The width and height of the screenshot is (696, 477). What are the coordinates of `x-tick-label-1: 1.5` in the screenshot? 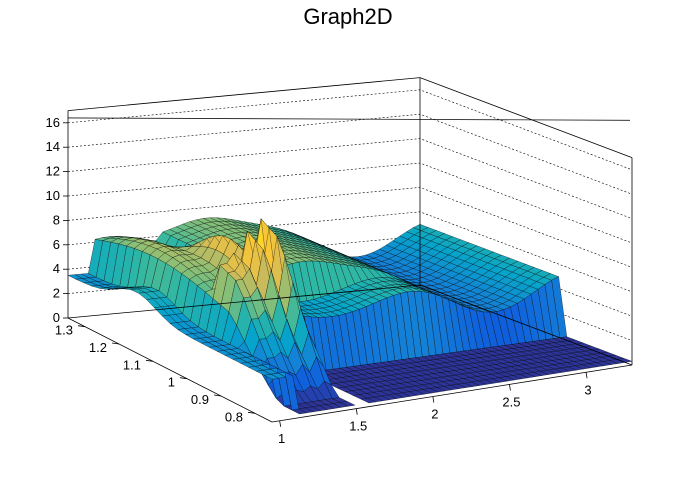 It's located at (358, 426).